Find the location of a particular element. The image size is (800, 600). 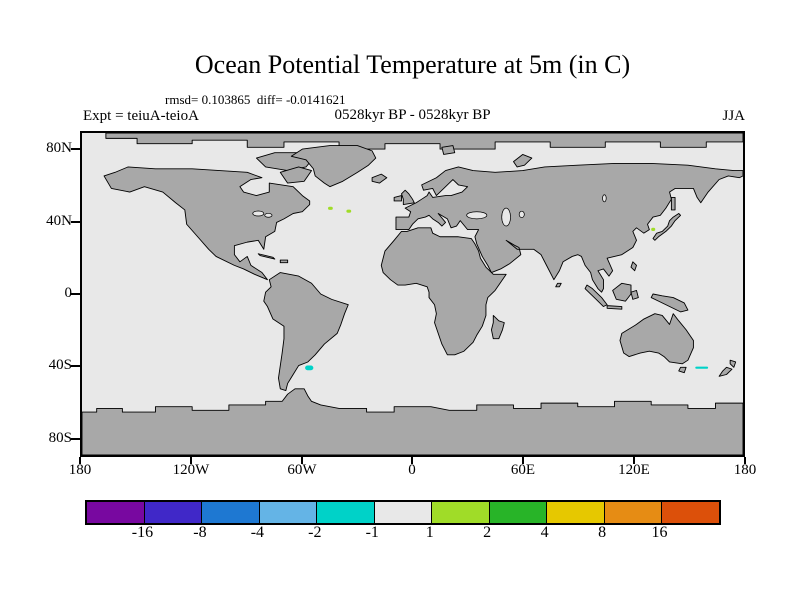

y-axis-label-80s: 80S is located at coordinates (60, 438).